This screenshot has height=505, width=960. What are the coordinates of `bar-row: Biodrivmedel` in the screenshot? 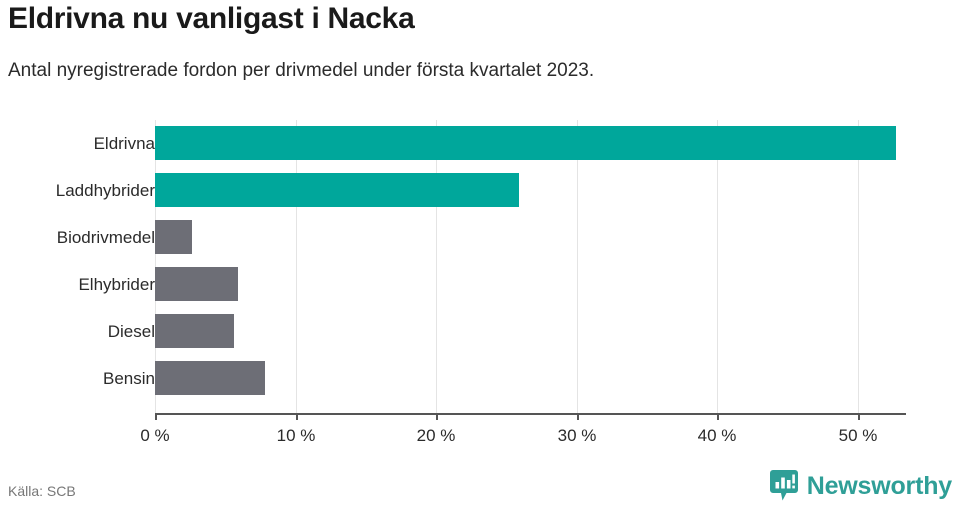 It's located at (480, 237).